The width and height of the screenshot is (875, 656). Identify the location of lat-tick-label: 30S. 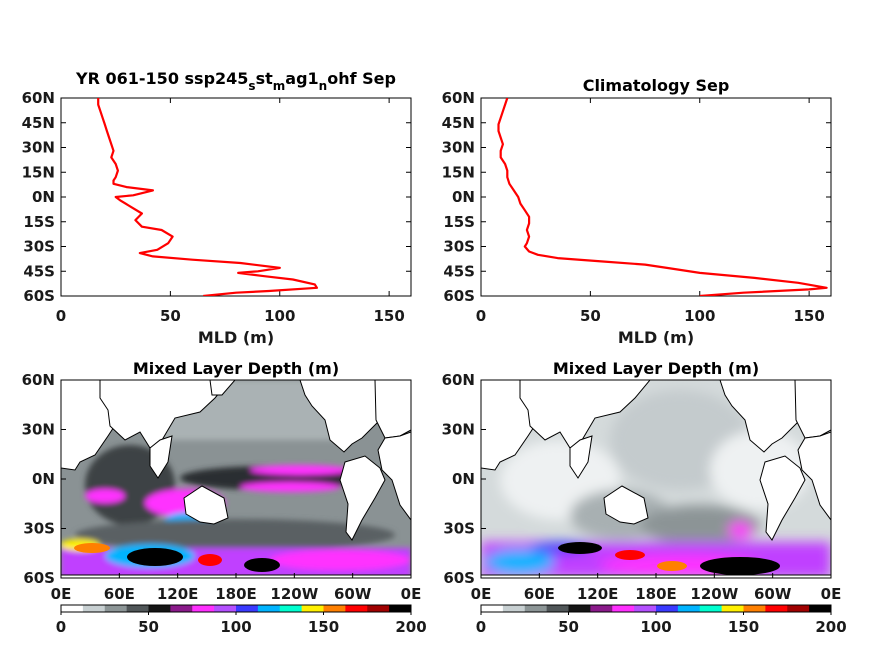
(39, 529).